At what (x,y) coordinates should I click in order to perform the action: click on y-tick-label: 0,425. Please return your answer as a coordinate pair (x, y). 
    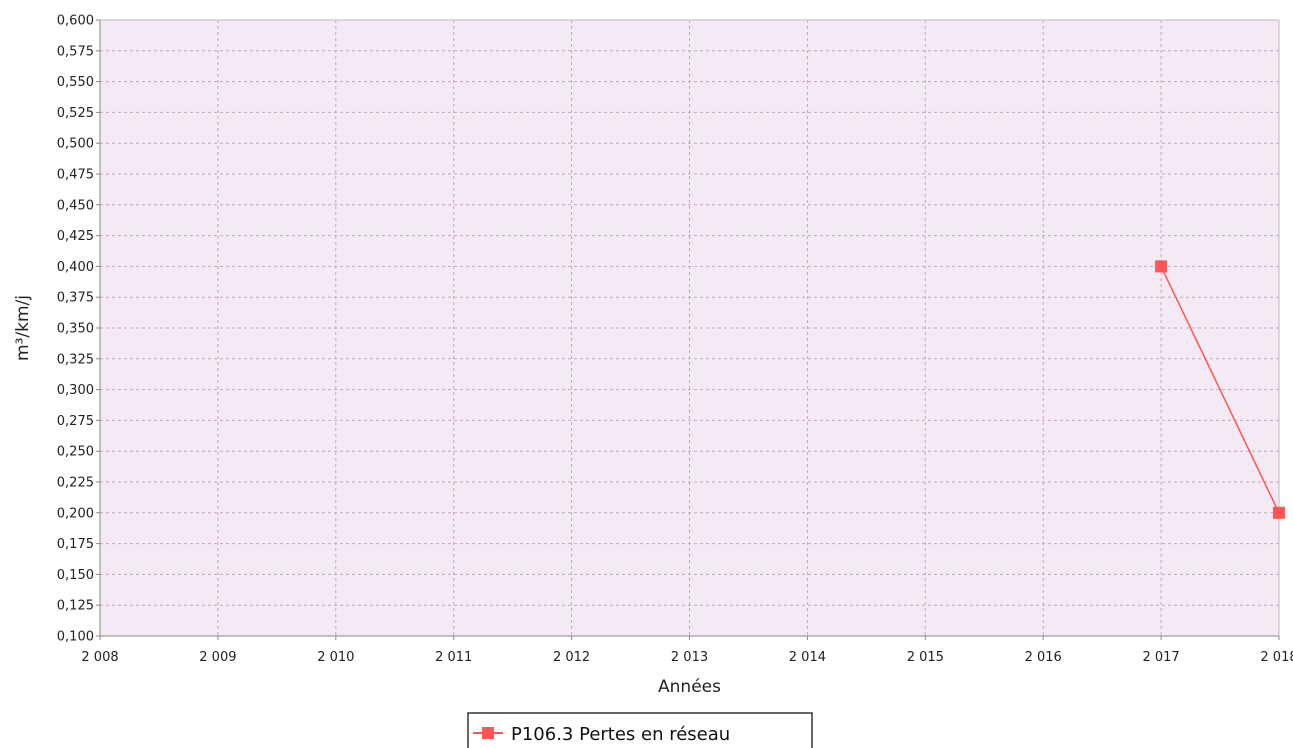
    Looking at the image, I should click on (75, 236).